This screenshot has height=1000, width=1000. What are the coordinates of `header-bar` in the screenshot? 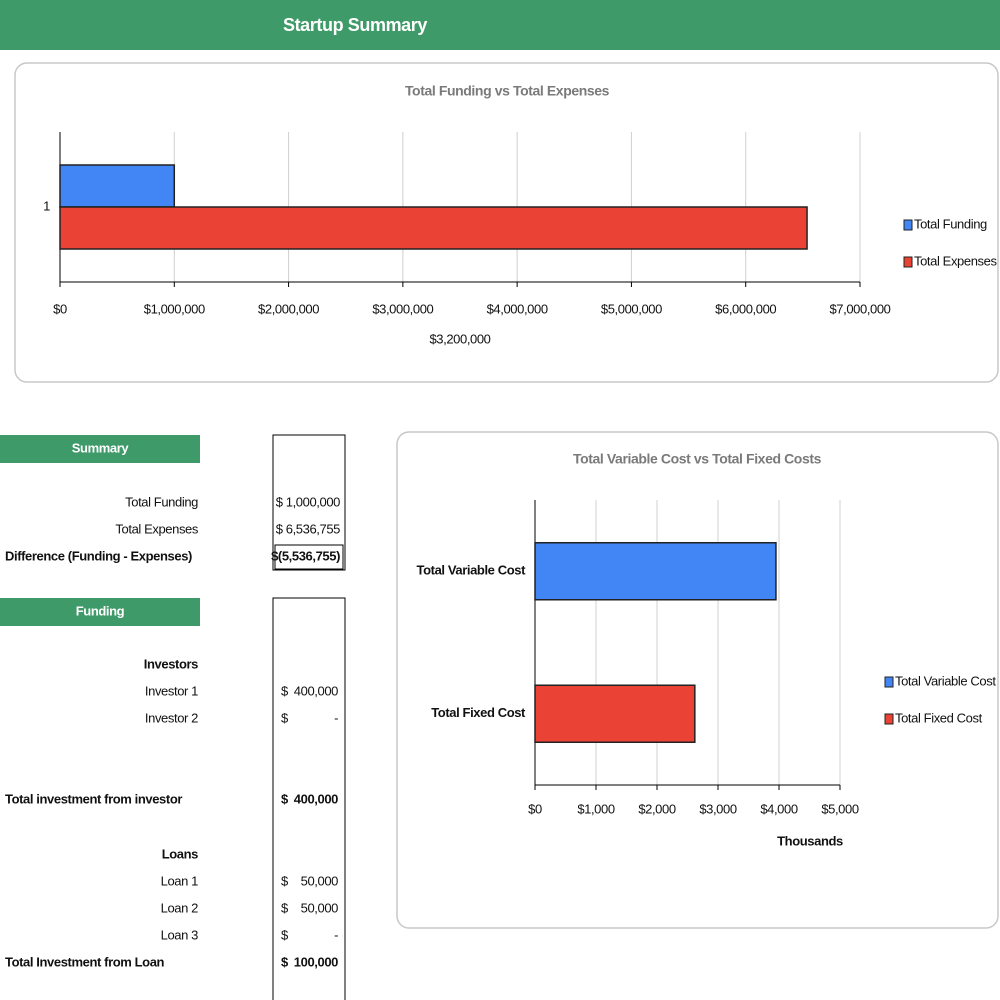 It's located at (500, 25).